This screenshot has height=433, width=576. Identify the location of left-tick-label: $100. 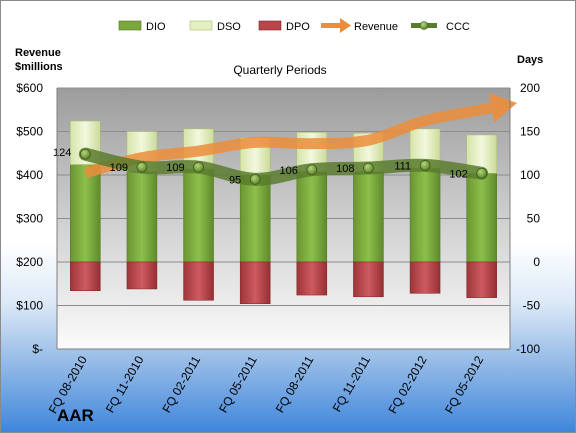
(29, 306).